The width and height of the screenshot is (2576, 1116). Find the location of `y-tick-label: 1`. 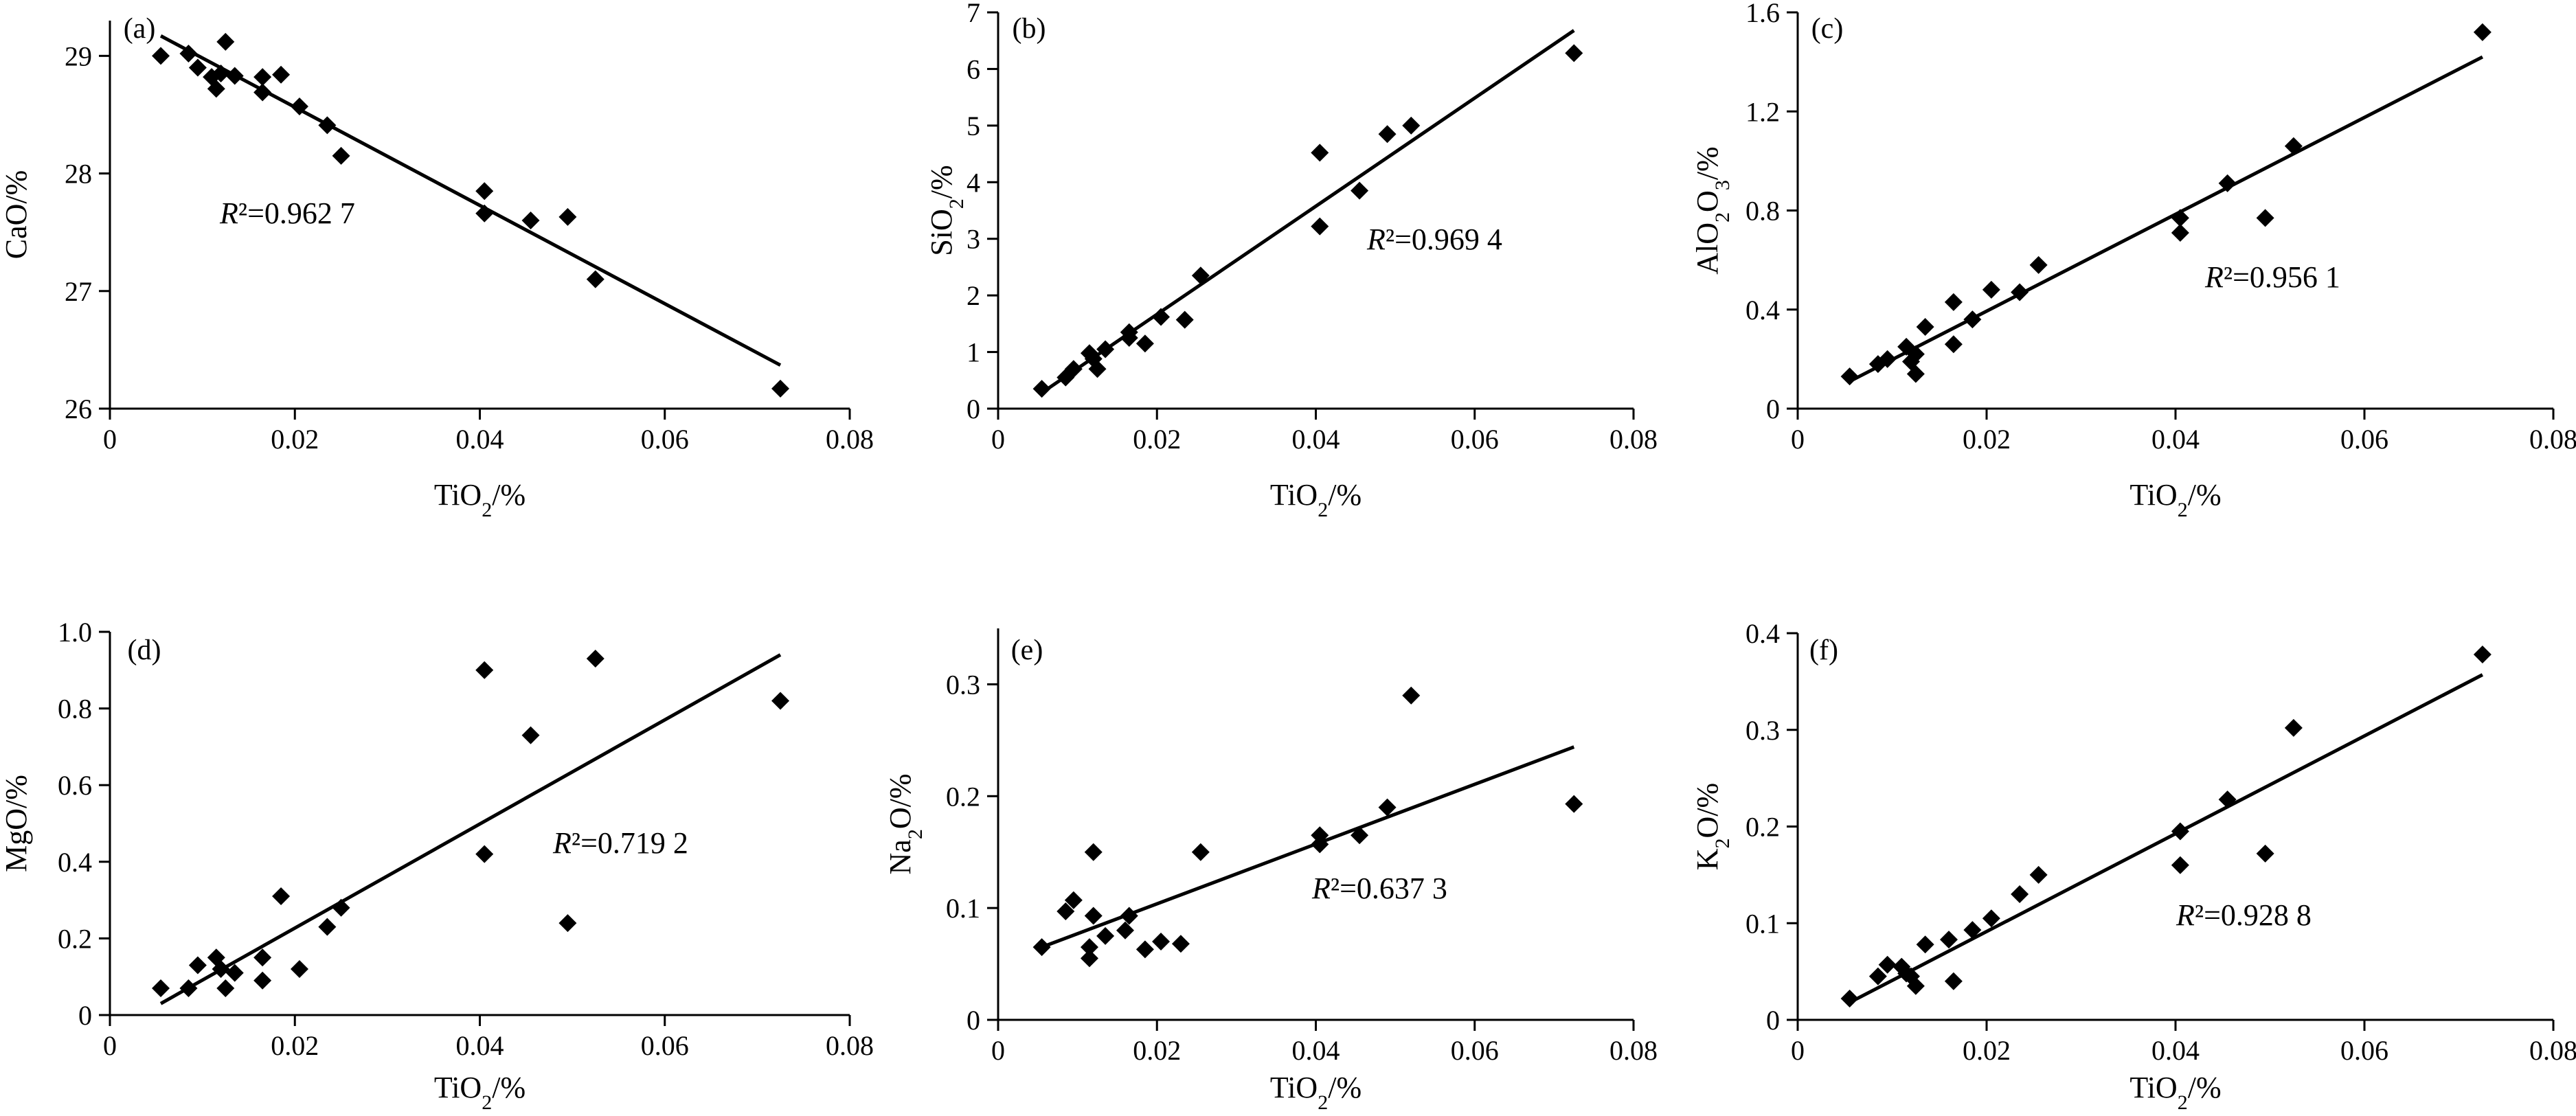

y-tick-label: 1 is located at coordinates (973, 352).